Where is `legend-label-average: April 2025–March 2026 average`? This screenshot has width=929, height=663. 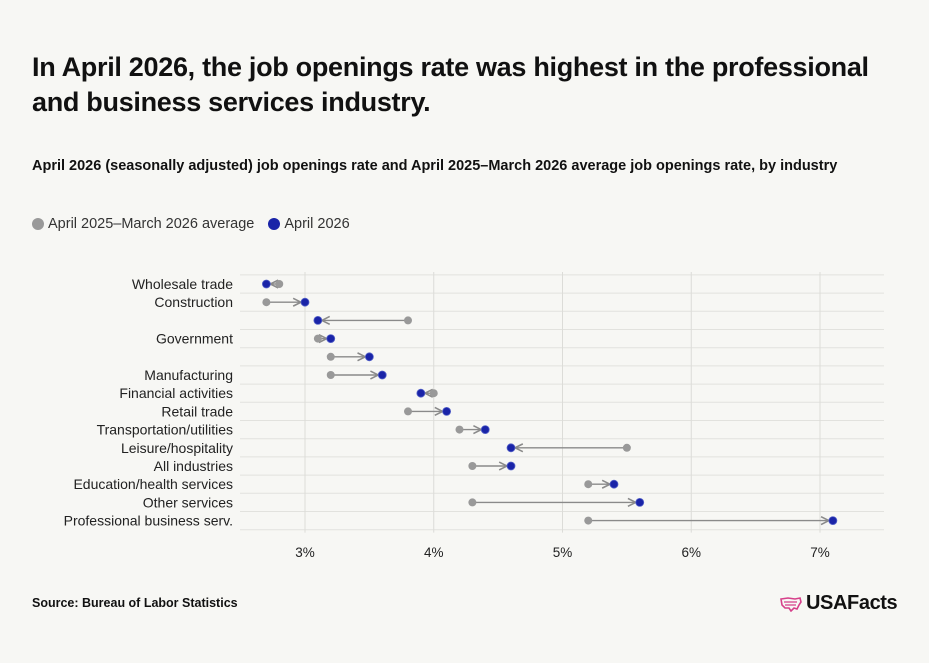
legend-label-average: April 2025–March 2026 average is located at coordinates (151, 224).